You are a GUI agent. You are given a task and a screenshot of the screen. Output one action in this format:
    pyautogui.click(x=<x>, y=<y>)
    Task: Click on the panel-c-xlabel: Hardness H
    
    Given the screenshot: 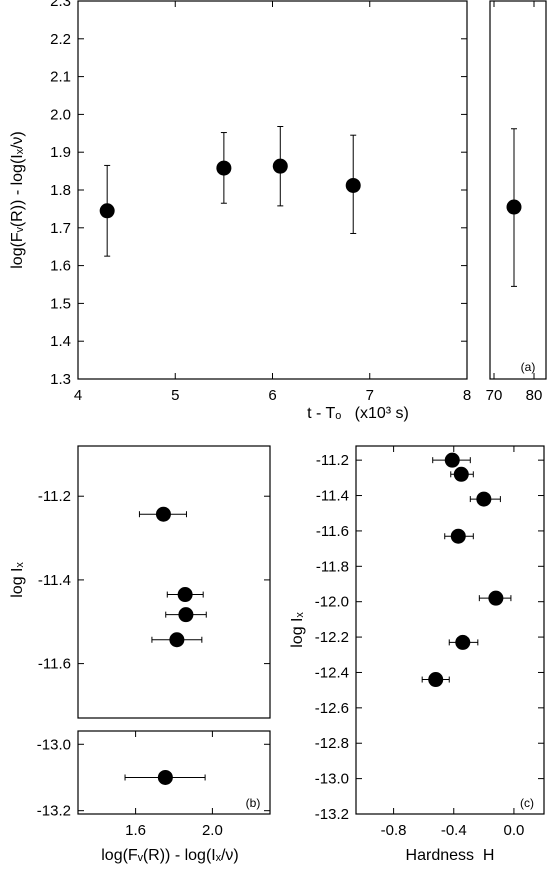 What is the action you would take?
    pyautogui.click(x=450, y=855)
    